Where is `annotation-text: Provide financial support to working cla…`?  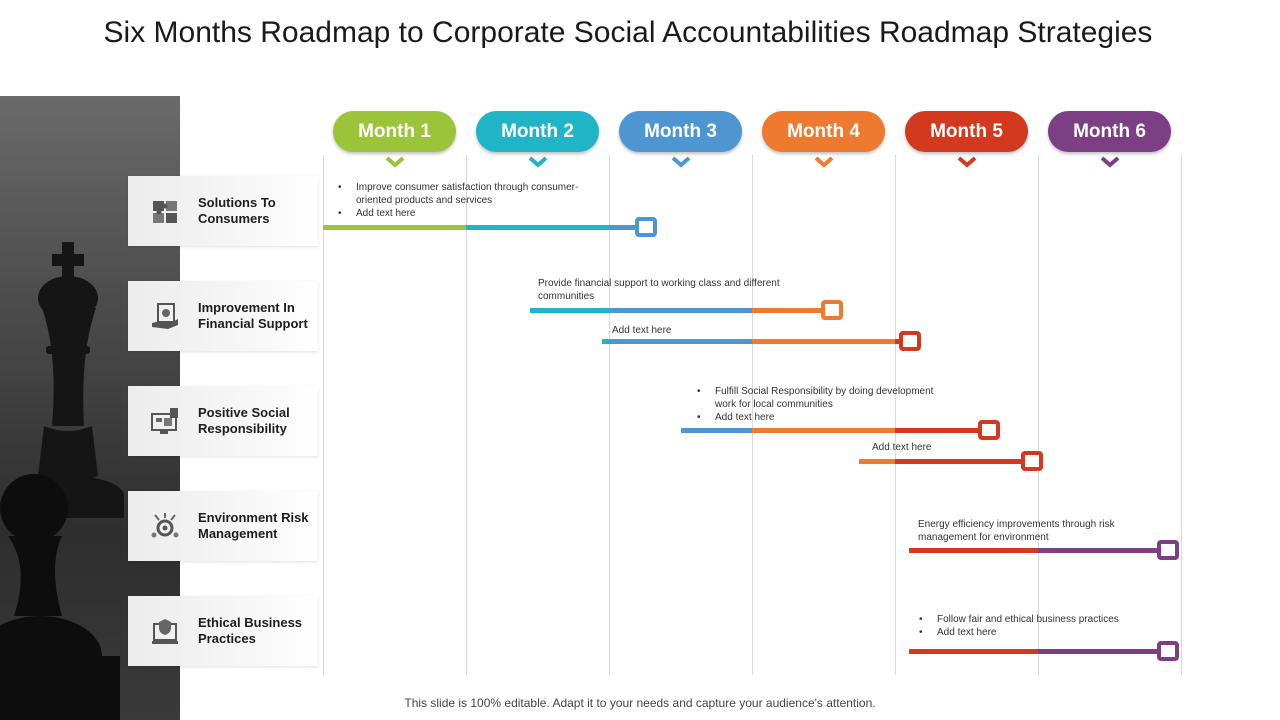
annotation-text: Provide financial support to working cla… is located at coordinates (659, 290).